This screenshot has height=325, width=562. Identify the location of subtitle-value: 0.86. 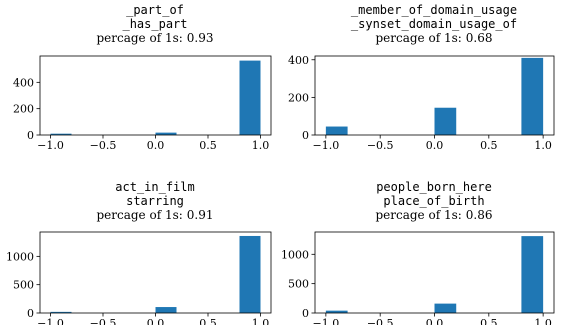
(479, 215).